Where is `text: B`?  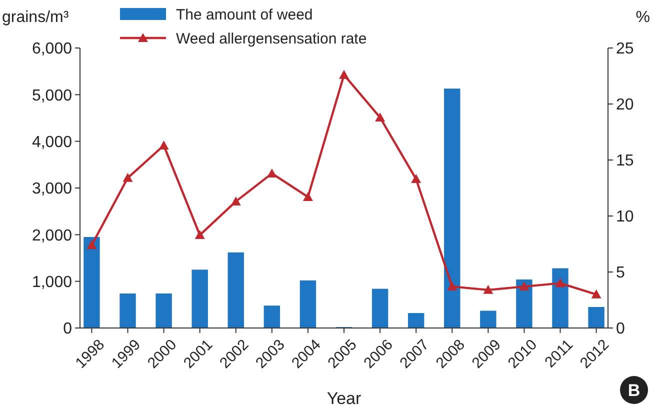 text: B is located at coordinates (634, 390).